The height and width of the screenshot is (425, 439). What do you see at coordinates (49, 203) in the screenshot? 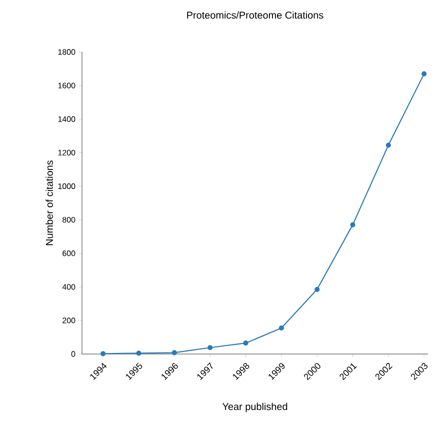
I see `y-axis-title: Number of citations` at bounding box center [49, 203].